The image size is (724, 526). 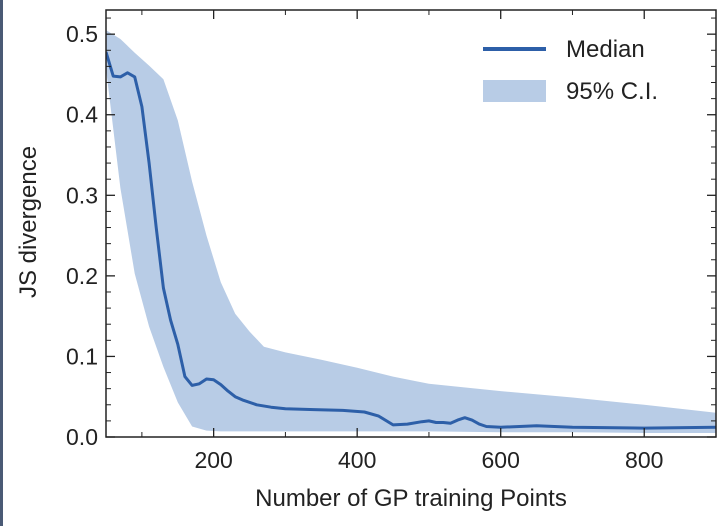 I want to click on legend-median-label: Median, so click(x=605, y=49).